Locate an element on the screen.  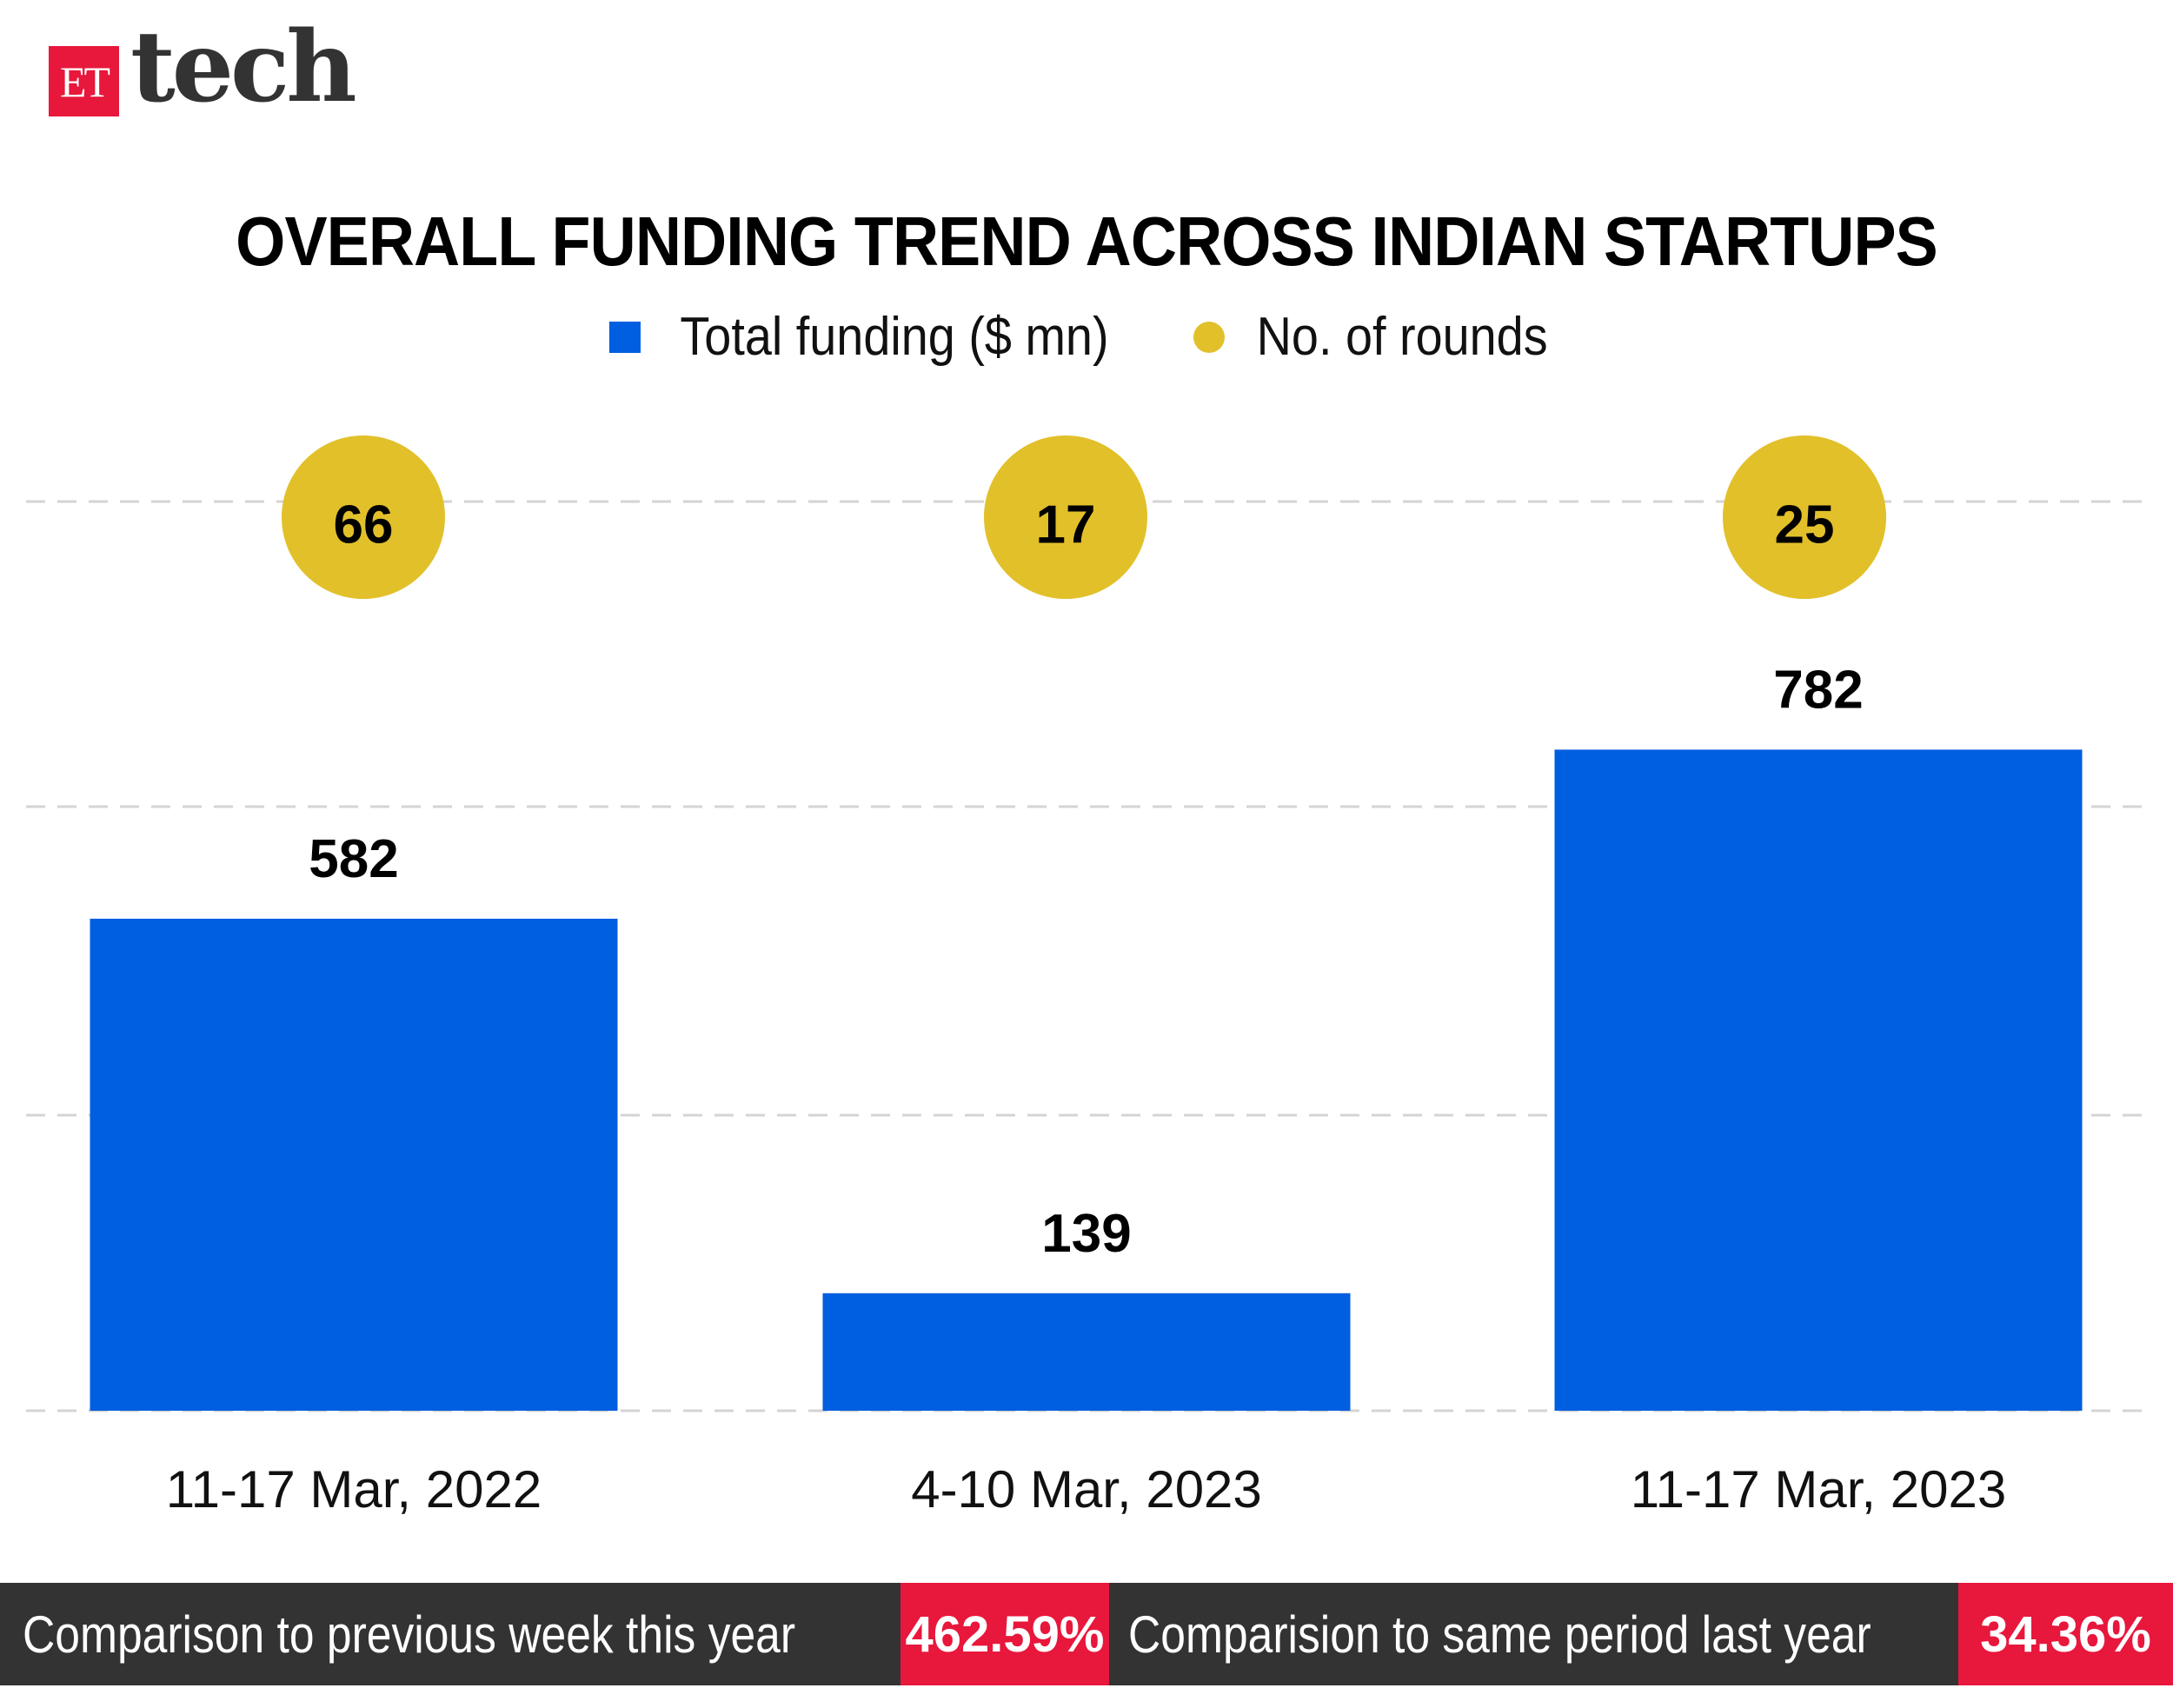
legend-circle-icon is located at coordinates (1209, 337).